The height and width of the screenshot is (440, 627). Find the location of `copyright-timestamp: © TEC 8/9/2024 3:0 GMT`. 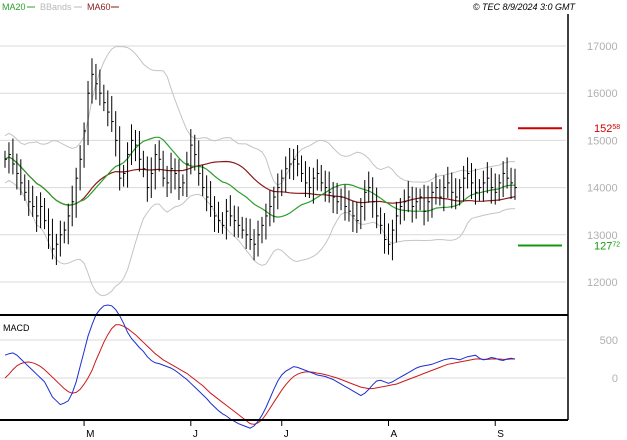

copyright-timestamp: © TEC 8/9/2024 3:0 GMT is located at coordinates (525, 7).